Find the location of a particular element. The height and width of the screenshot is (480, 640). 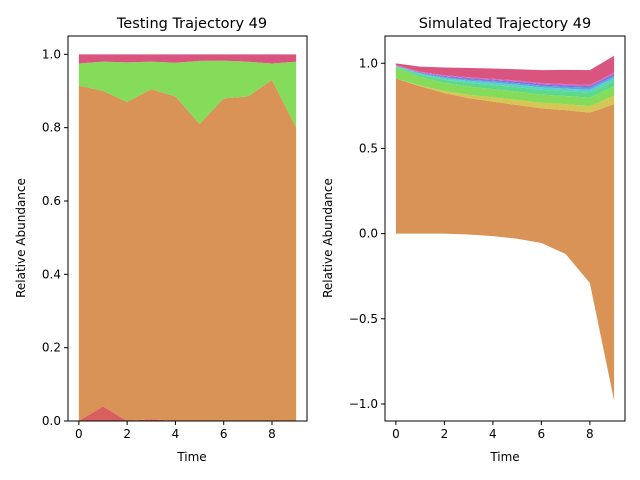

right-x-tick-label: 8 is located at coordinates (590, 434).